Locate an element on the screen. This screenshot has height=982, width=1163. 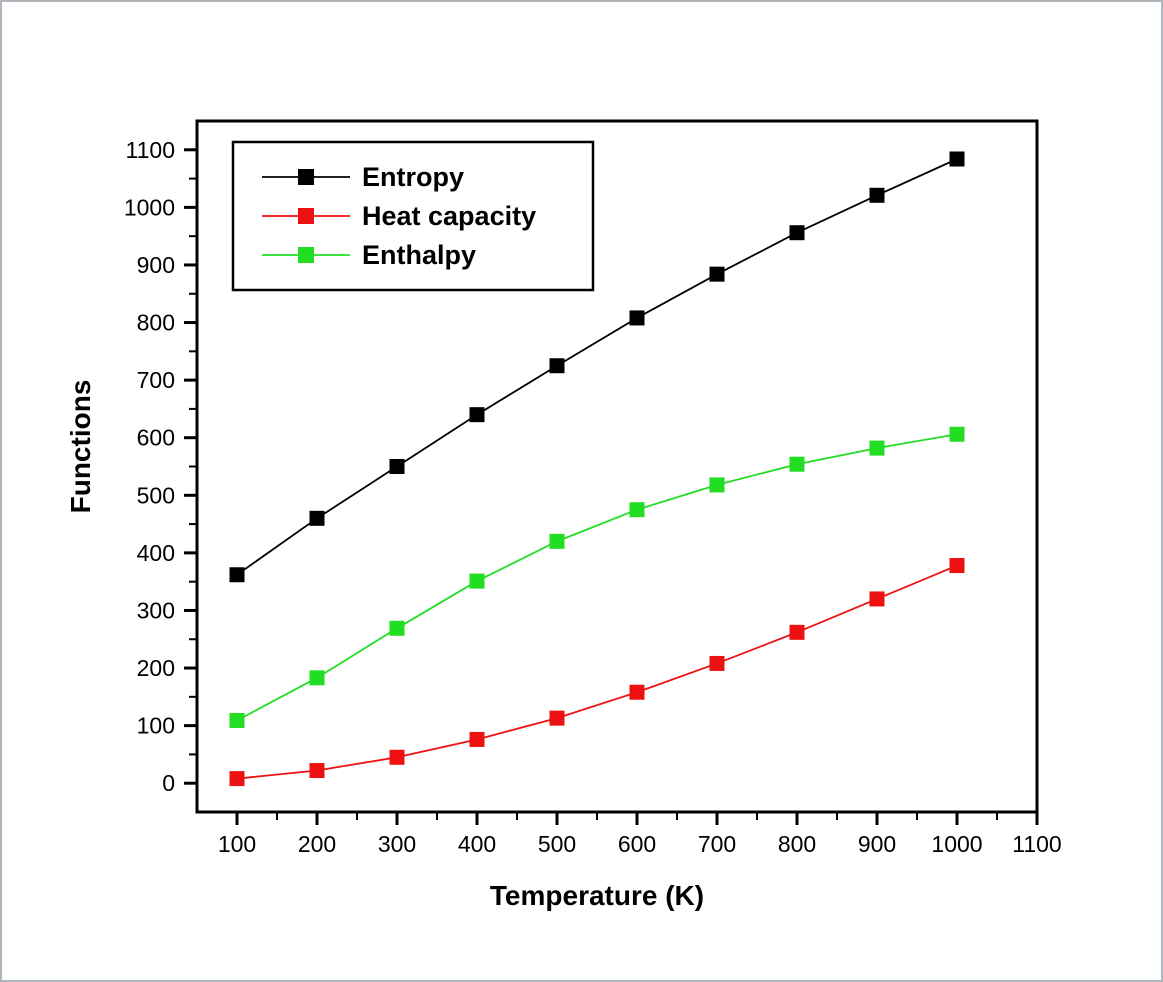
x-tick-label: 200 is located at coordinates (317, 844).